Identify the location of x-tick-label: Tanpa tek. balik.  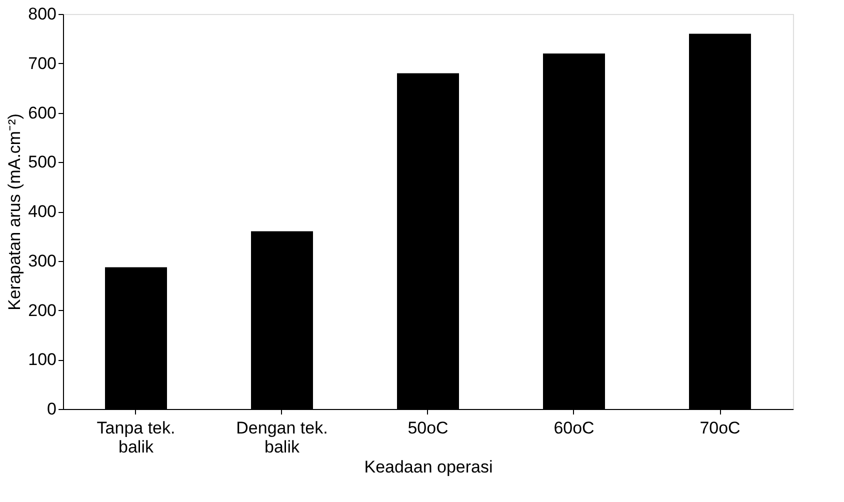
(136, 437).